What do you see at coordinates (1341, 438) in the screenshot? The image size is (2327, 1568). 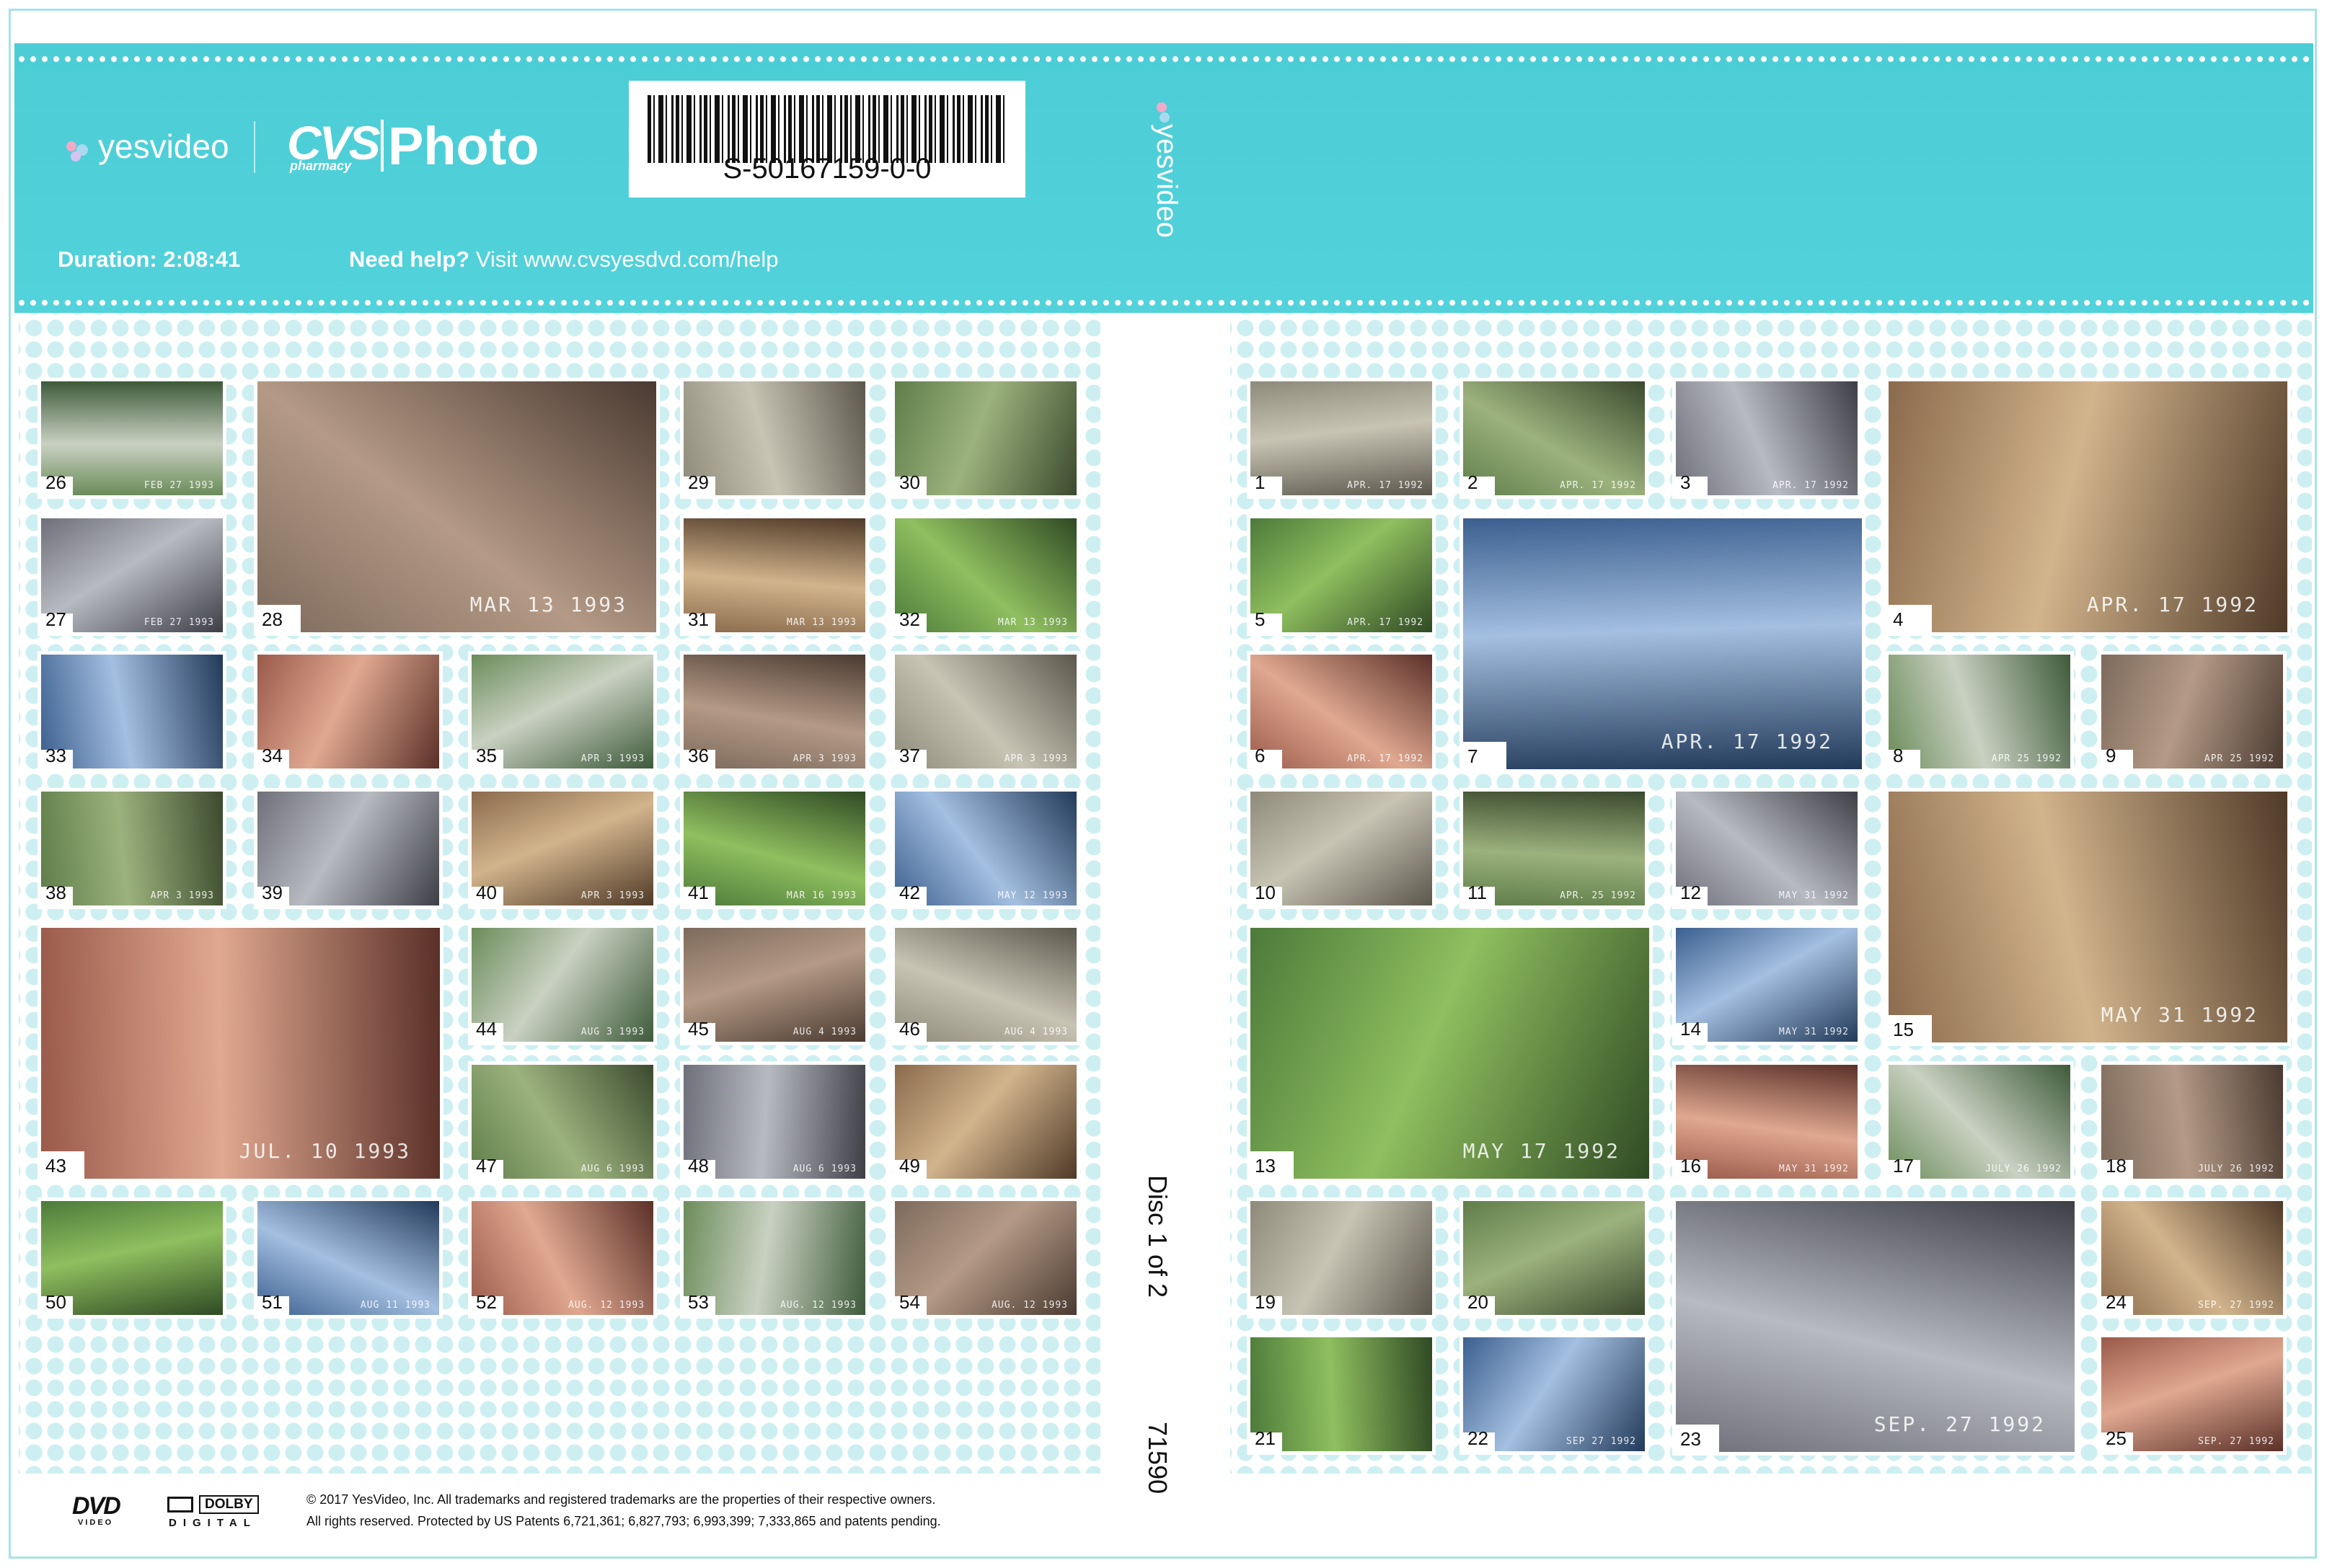 I see `chapter-thumbnail: 1 APR. 17 1992` at bounding box center [1341, 438].